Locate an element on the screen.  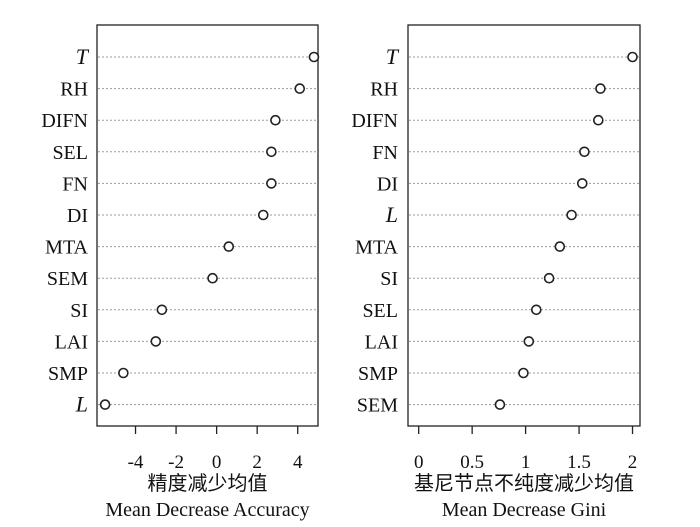
x-tick-label: 1 is located at coordinates (526, 462).